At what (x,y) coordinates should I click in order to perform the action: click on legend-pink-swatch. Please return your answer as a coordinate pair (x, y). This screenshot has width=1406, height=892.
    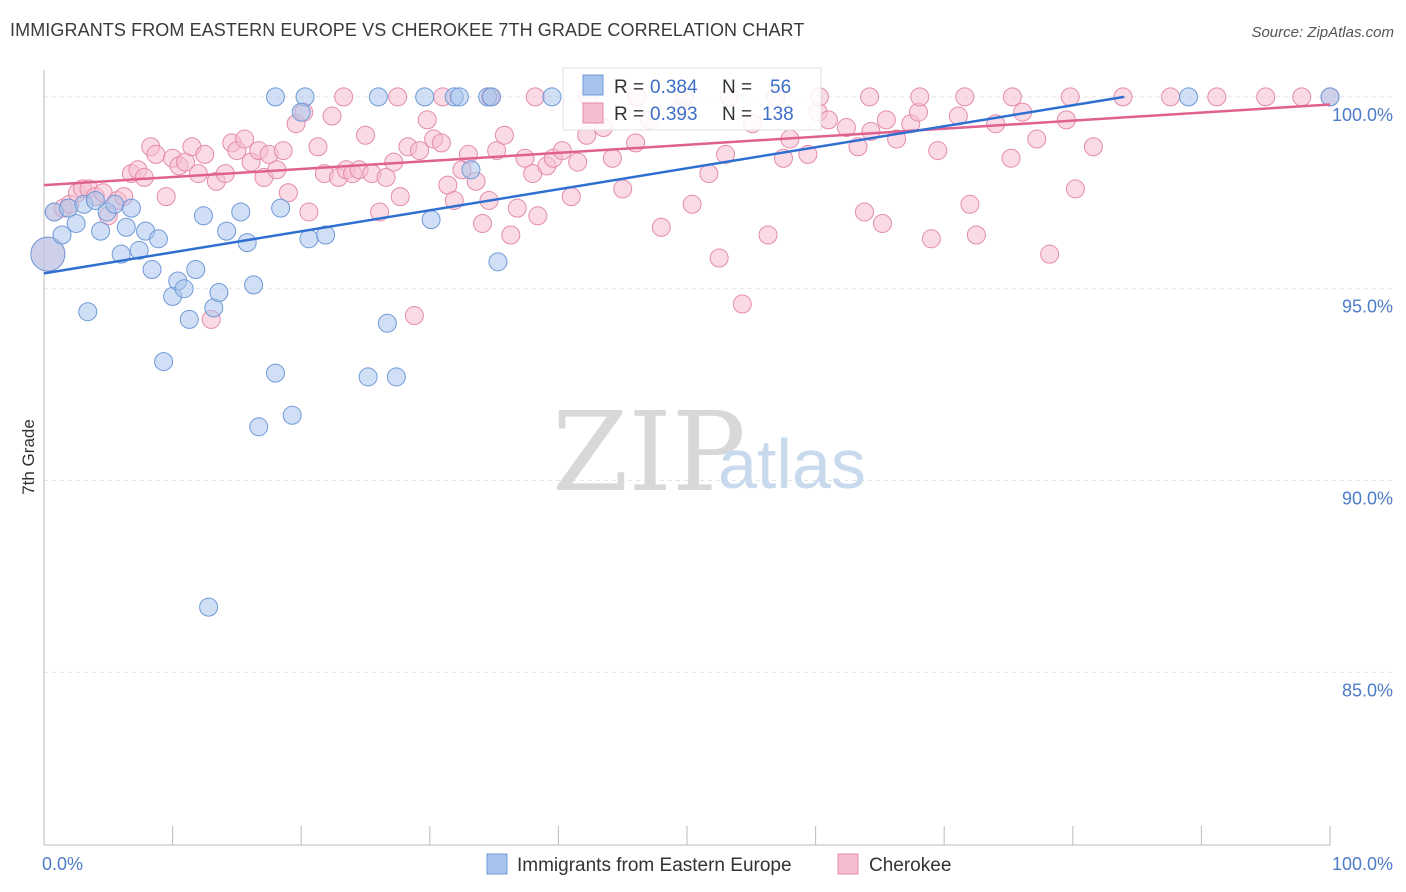
    Looking at the image, I should click on (848, 864).